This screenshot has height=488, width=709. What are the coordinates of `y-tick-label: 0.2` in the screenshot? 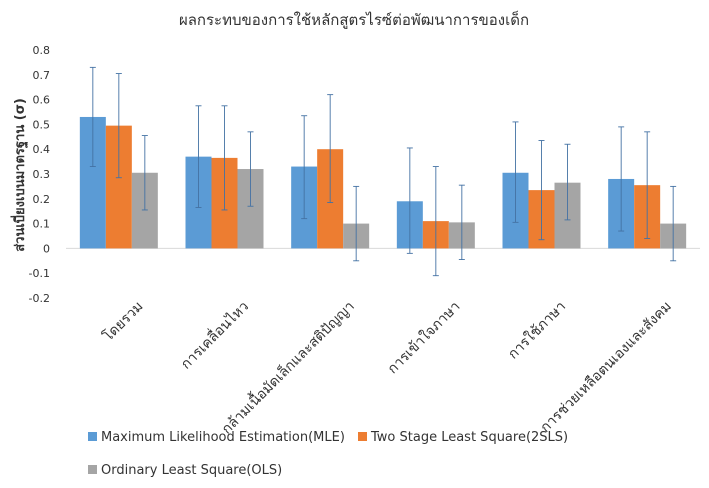 It's located at (42, 199).